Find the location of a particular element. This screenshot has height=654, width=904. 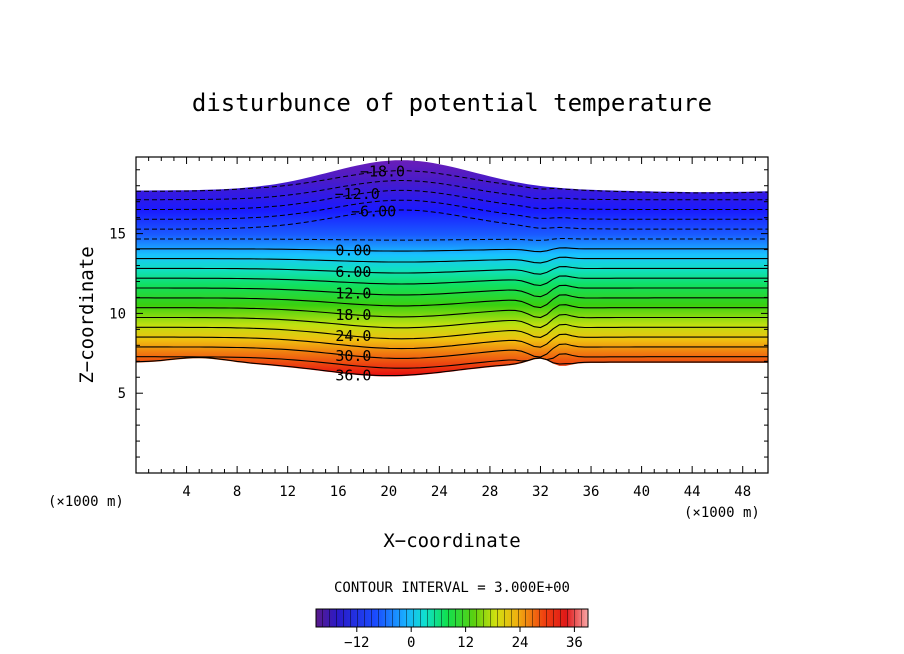

colorbar-tick-label: 0 is located at coordinates (411, 643).